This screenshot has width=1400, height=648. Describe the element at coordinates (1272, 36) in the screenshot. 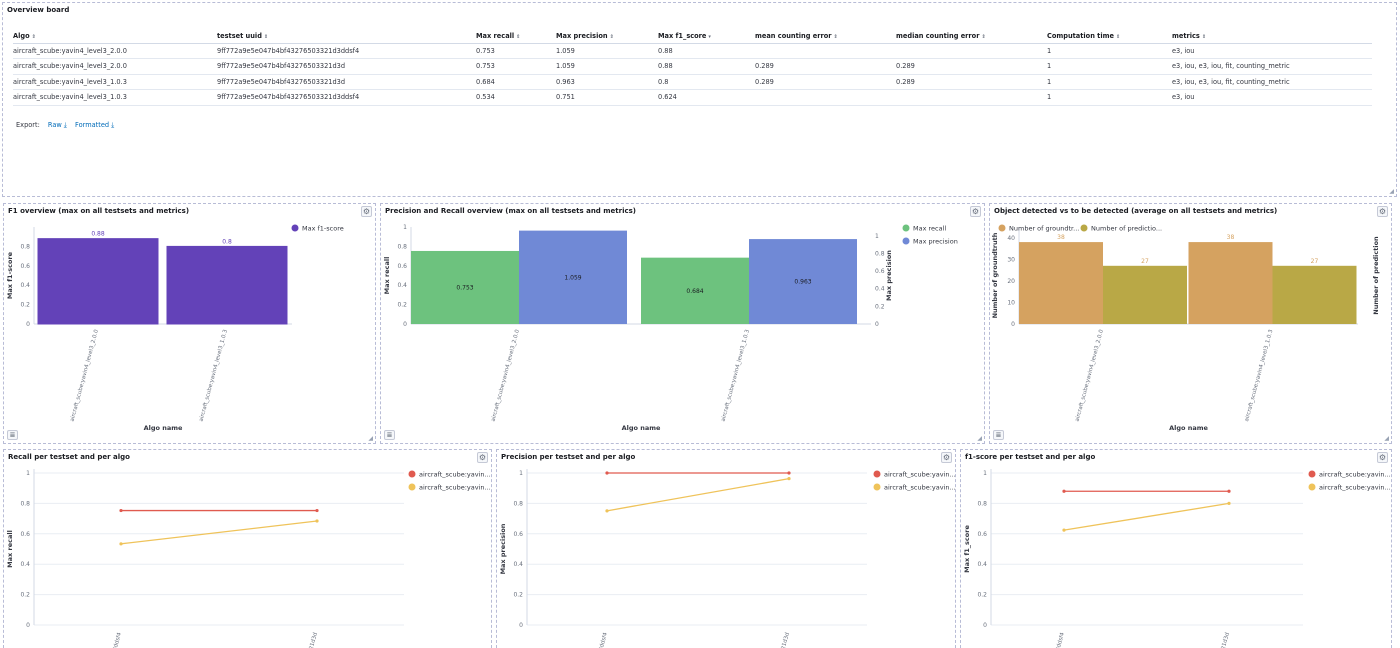

I see `col-metrics: metrics ⇕` at that location.